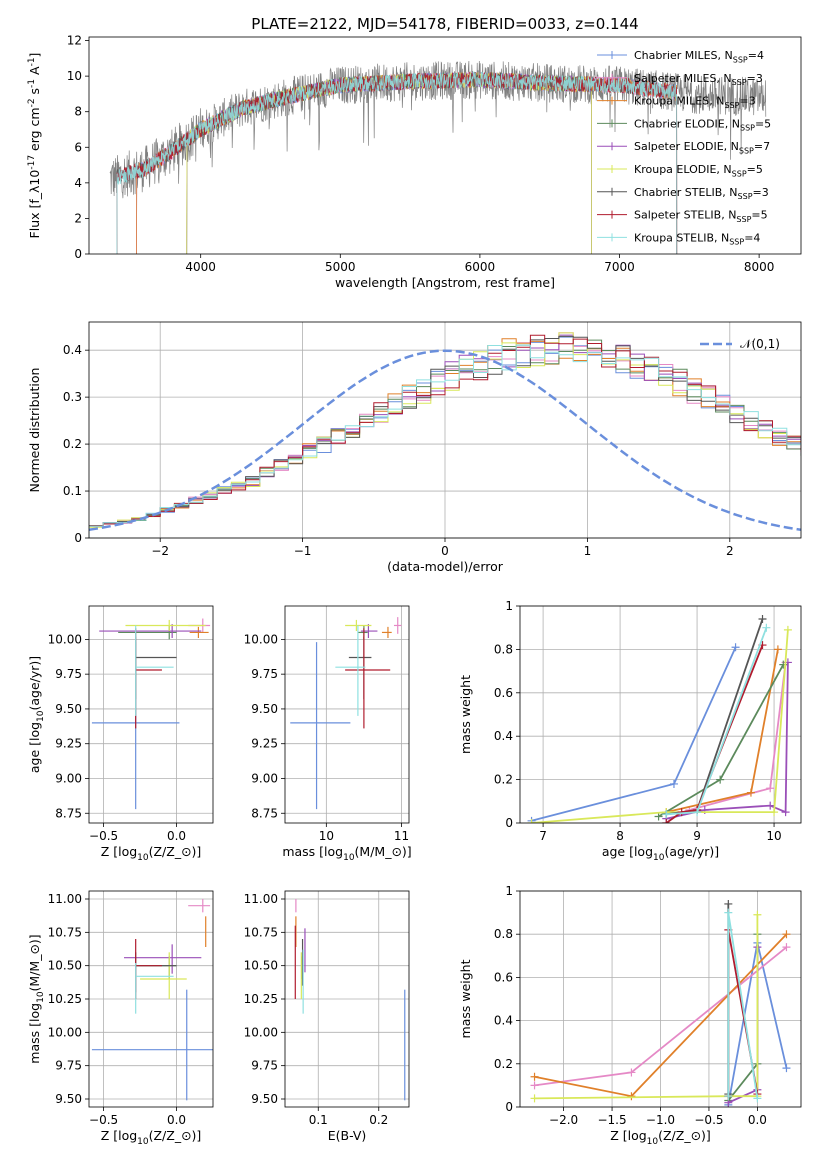 This screenshot has width=819, height=1170. I want to click on mass-vs-EBV-xlabel: E(B-V), so click(347, 1135).